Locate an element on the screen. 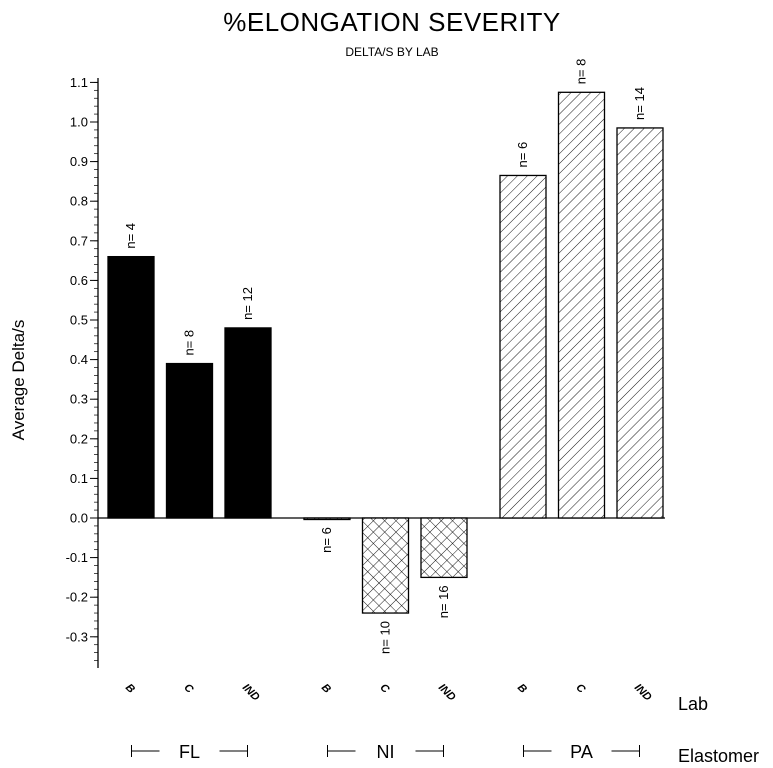  bar-ni-ind is located at coordinates (444, 548).